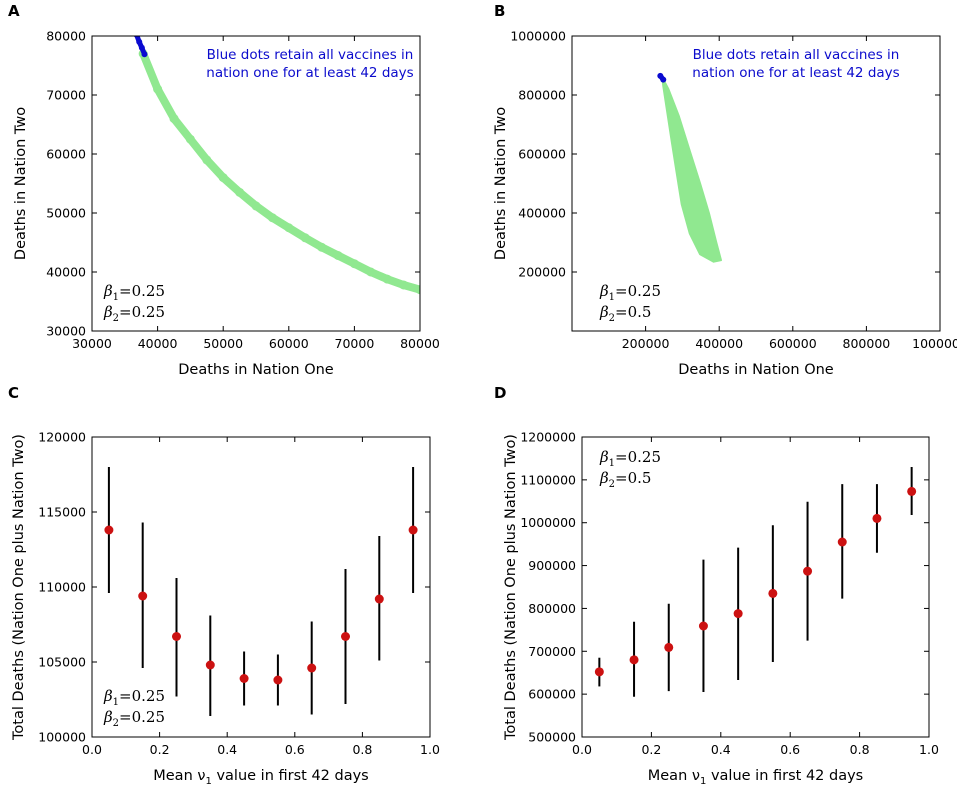 The height and width of the screenshot is (791, 957). What do you see at coordinates (548, 437) in the screenshot?
I see `y-tick-label: 1200000` at bounding box center [548, 437].